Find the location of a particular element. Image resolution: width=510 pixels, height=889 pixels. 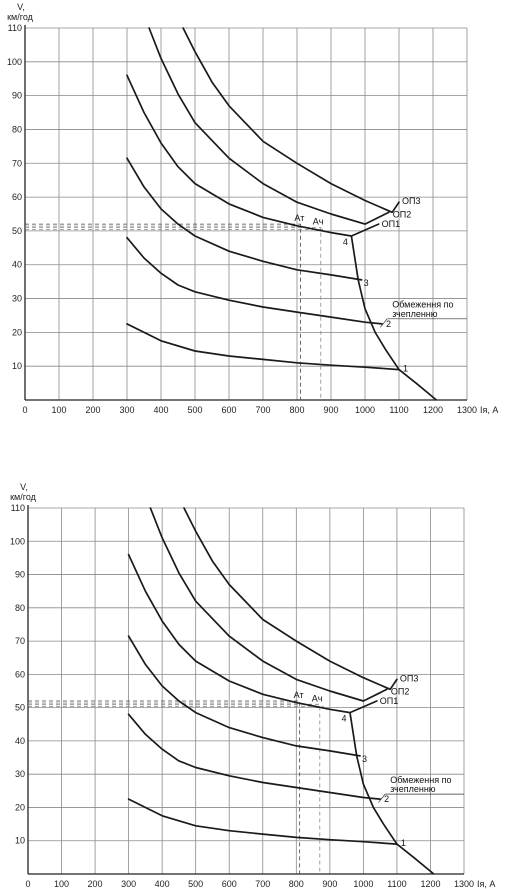

x-tick-label: 1300 is located at coordinates (467, 410).